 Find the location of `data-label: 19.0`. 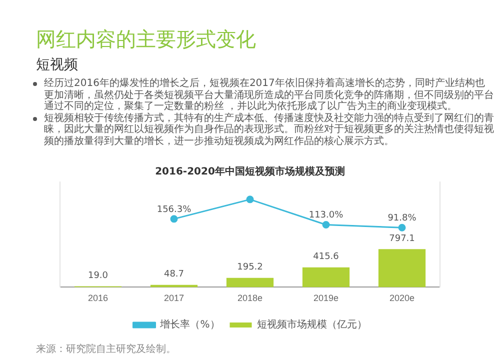

data-label: 19.0 is located at coordinates (98, 276).